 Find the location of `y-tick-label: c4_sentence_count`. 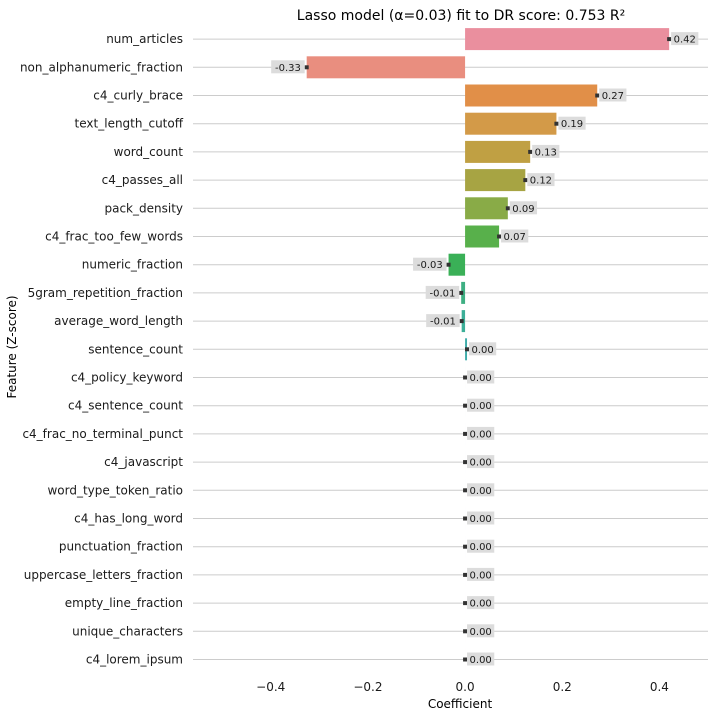

y-tick-label: c4_sentence_count is located at coordinates (125, 406).